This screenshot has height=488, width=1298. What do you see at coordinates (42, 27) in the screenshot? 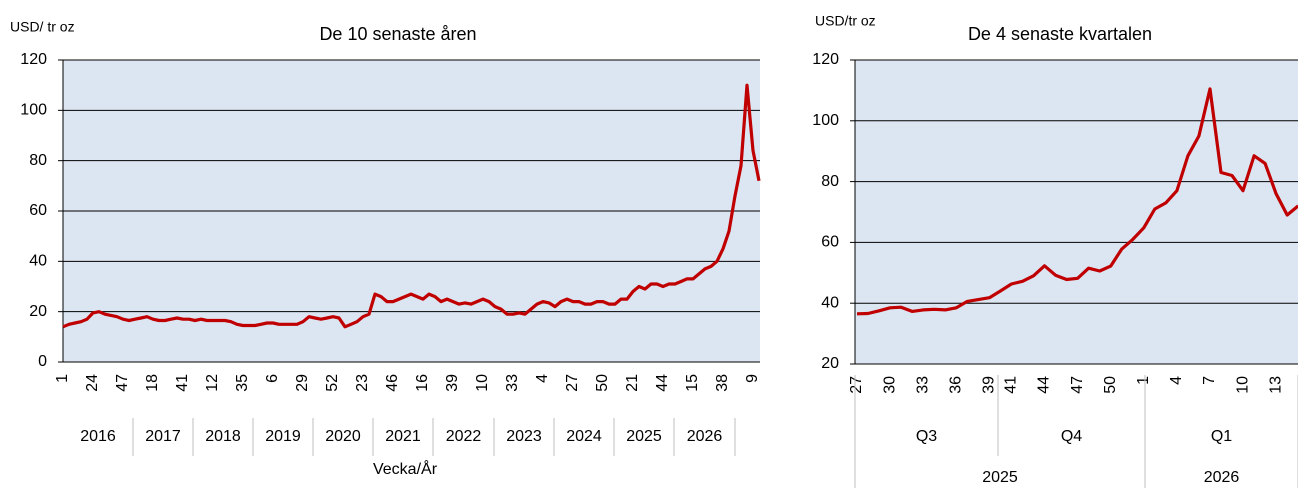
I see `y-axis-title: USD/ tr oz` at bounding box center [42, 27].